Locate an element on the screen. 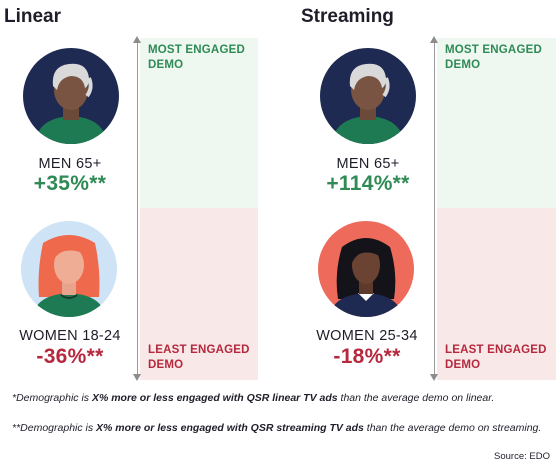 Image resolution: width=560 pixels, height=468 pixels. linear-top-demo-value: +35%** is located at coordinates (70, 183).